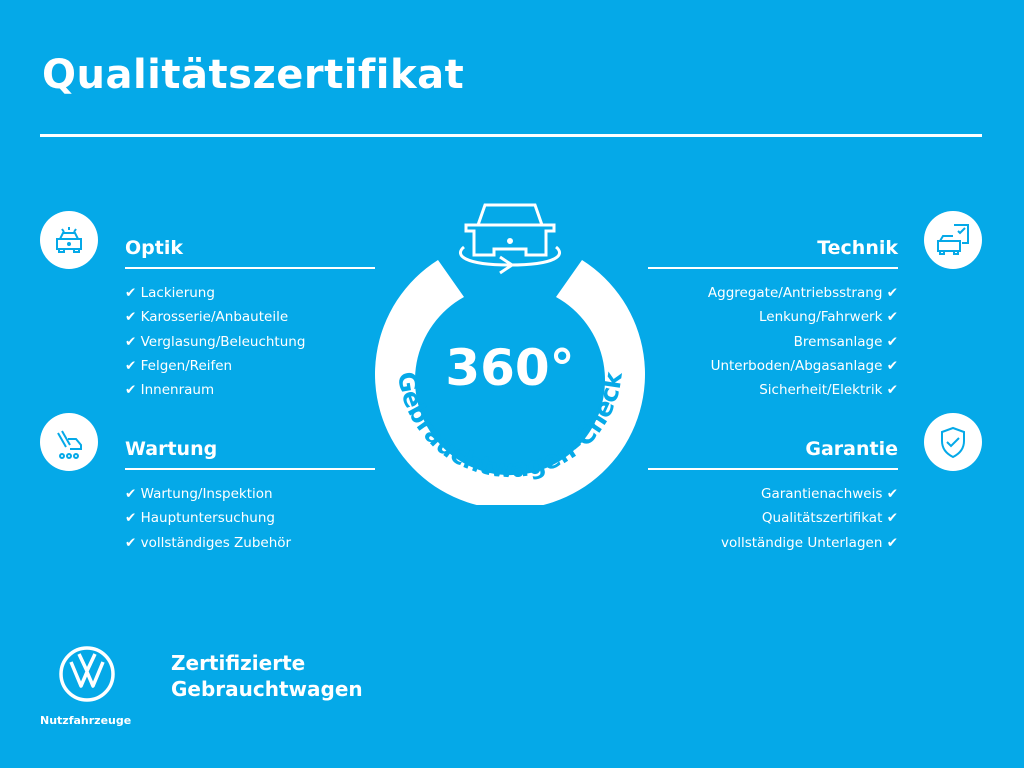  I want to click on checklist-item: vollständige Unterlagen ✔, so click(773, 547).